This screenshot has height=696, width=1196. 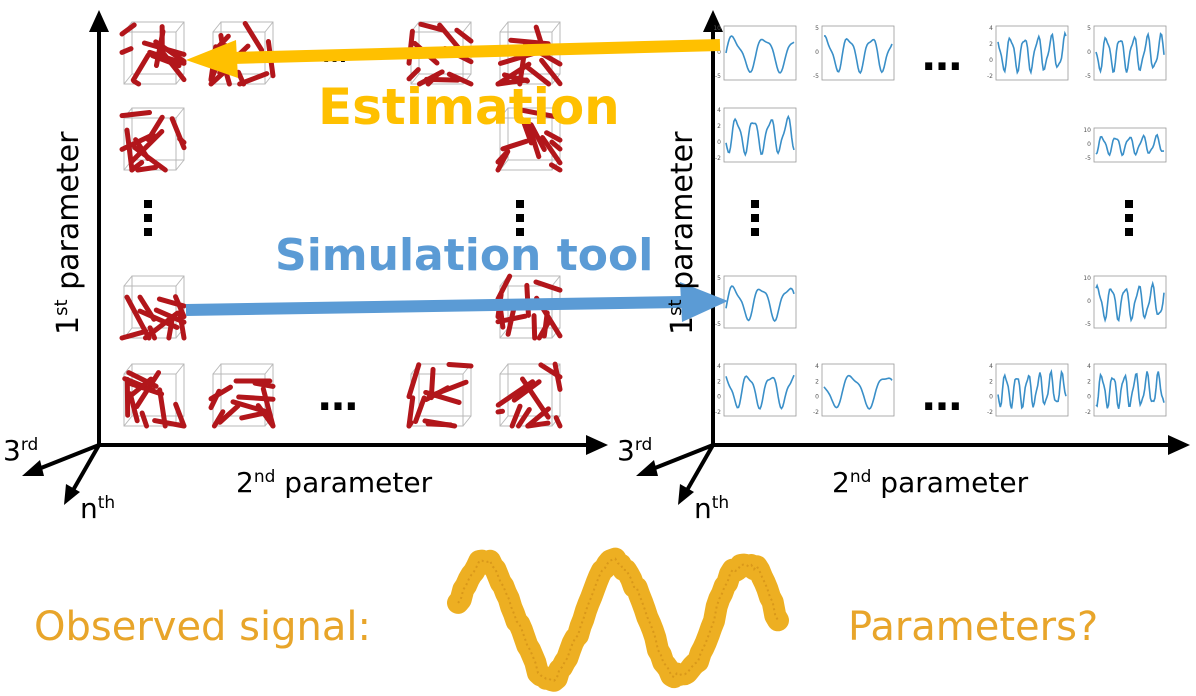 What do you see at coordinates (453, 58) in the screenshot?
I see `estimation-arrow` at bounding box center [453, 58].